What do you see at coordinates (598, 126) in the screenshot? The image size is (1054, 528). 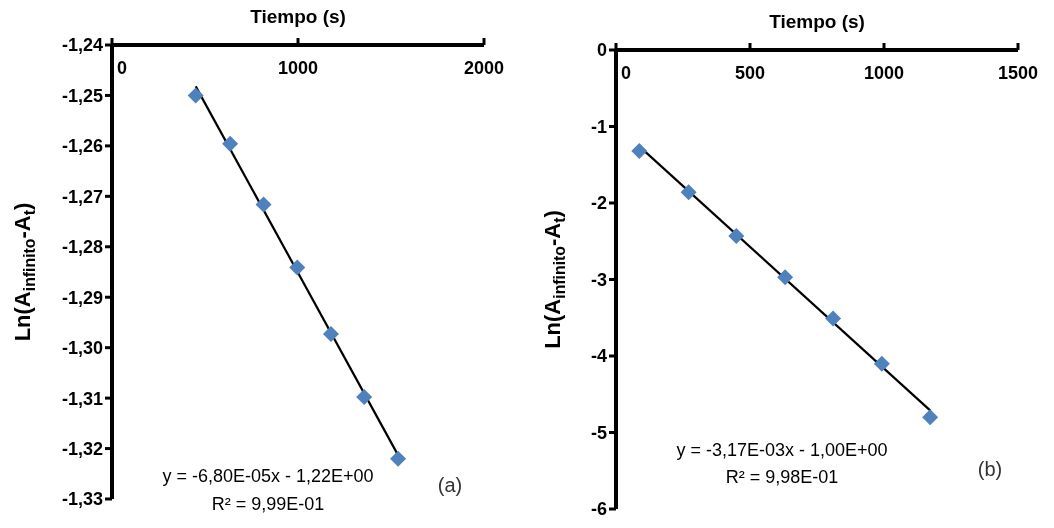 I see `y-tick-label: -1` at bounding box center [598, 126].